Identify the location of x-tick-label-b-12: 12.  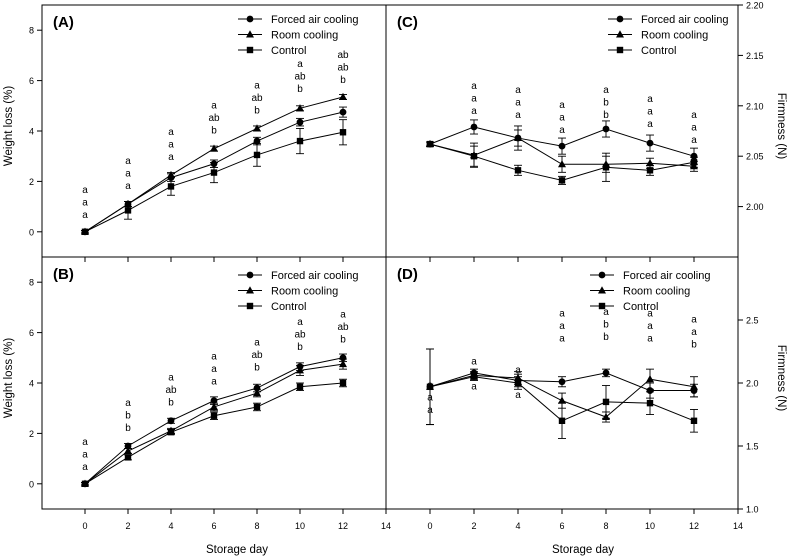
(343, 526).